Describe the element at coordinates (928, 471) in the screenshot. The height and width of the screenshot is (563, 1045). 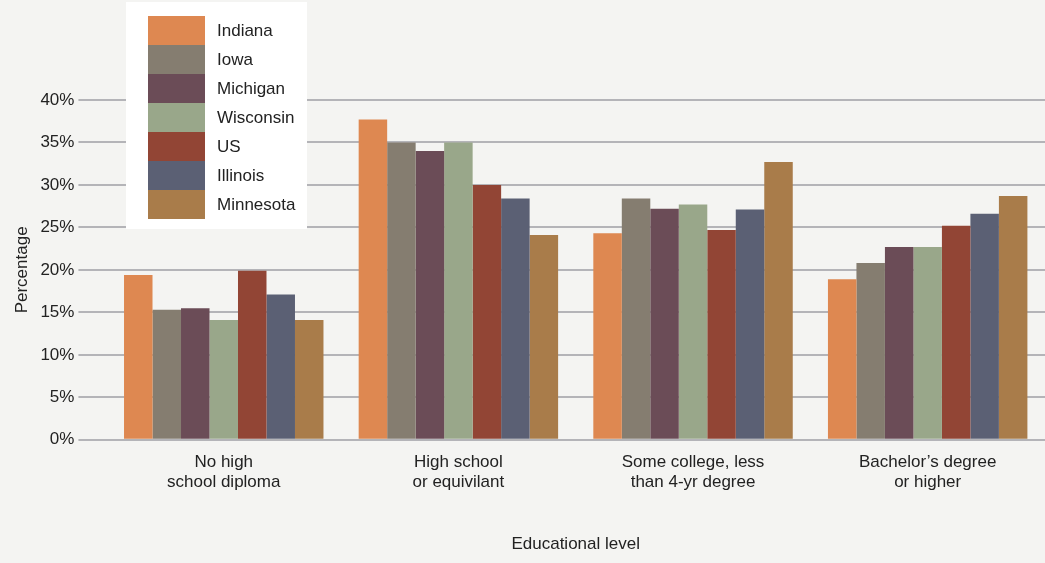
I see `x-tick-label: Bachelor’s degree or higher` at that location.